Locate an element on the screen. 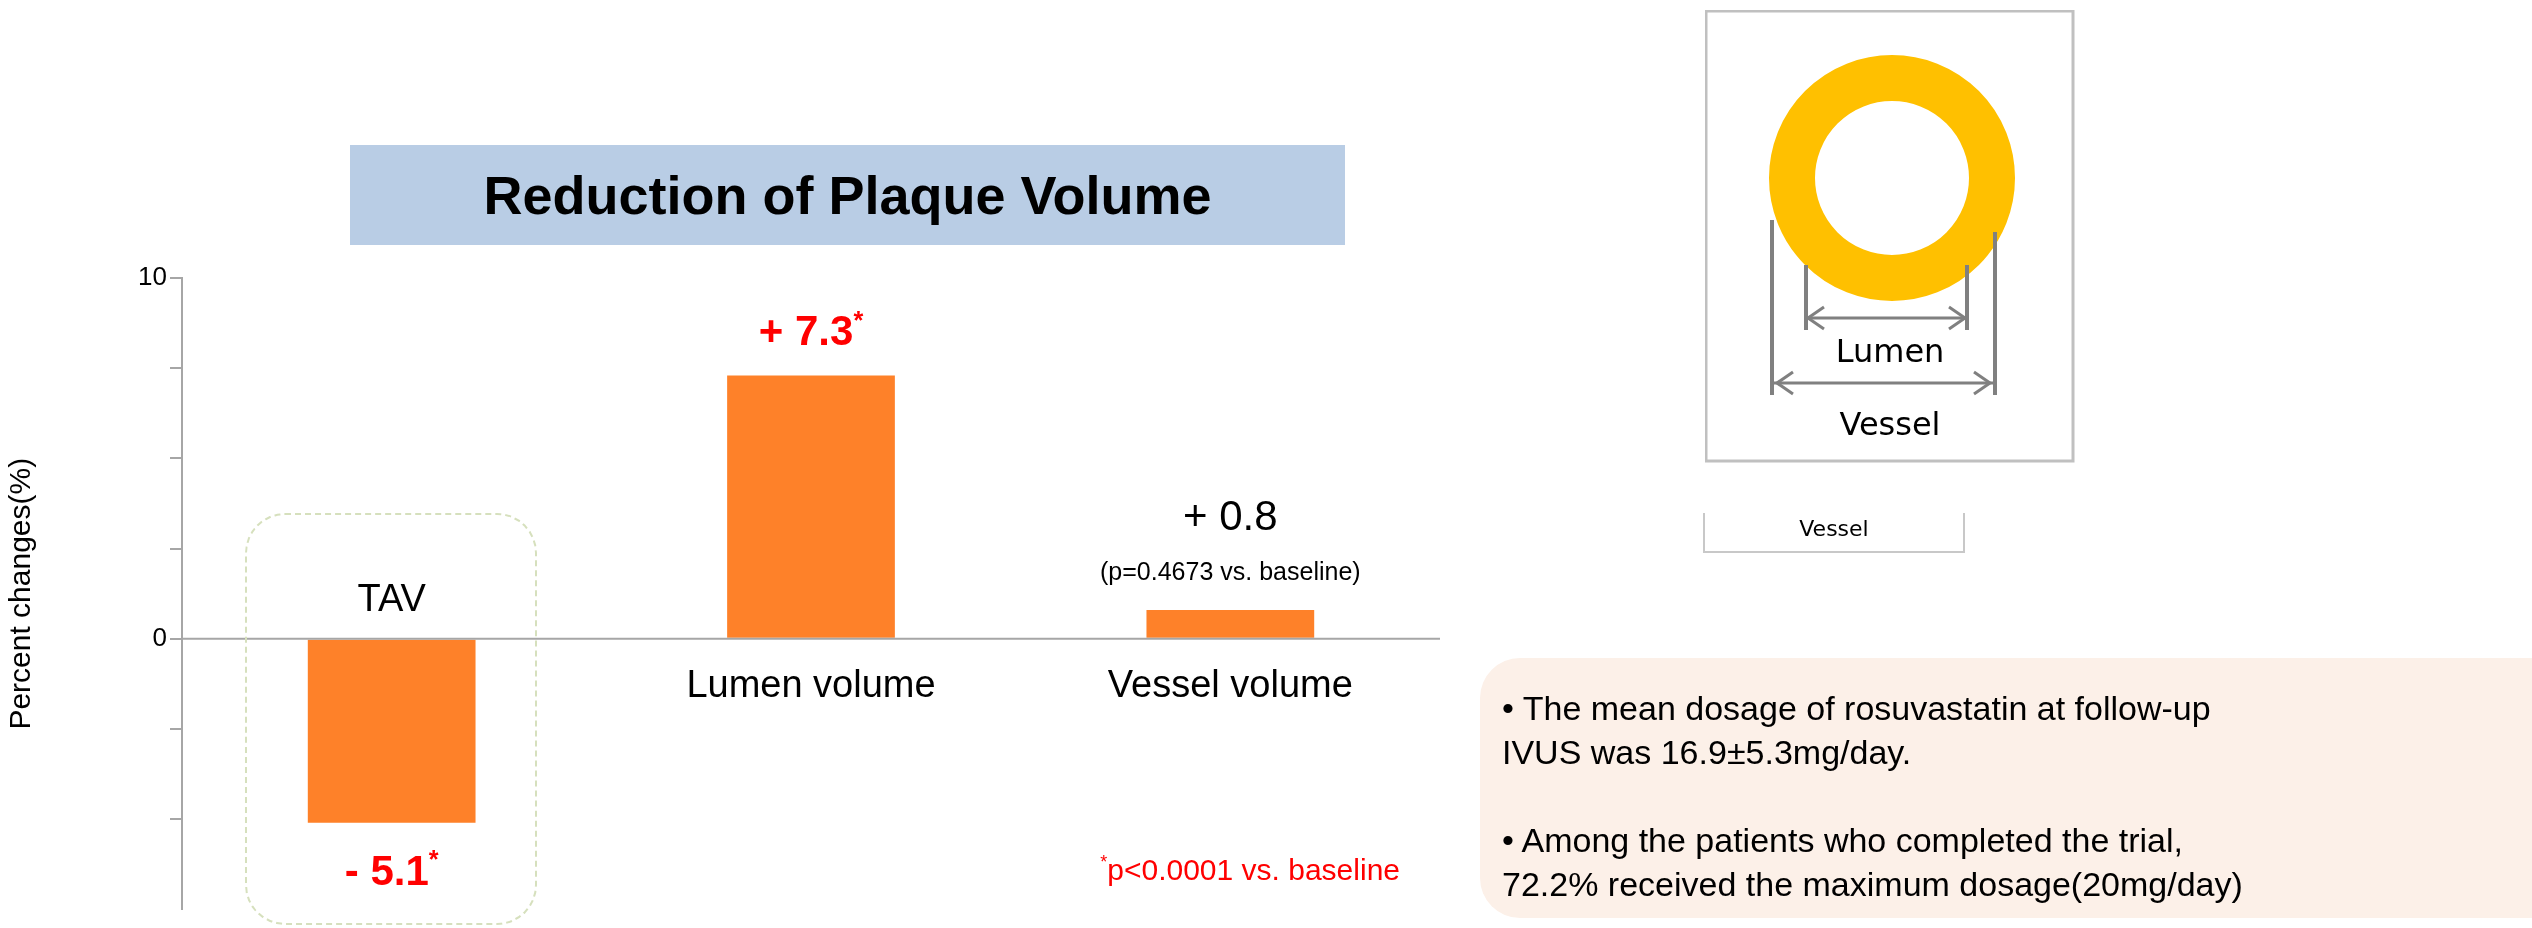 The image size is (2532, 928). x-tick-label: Vessel volume is located at coordinates (1230, 683).